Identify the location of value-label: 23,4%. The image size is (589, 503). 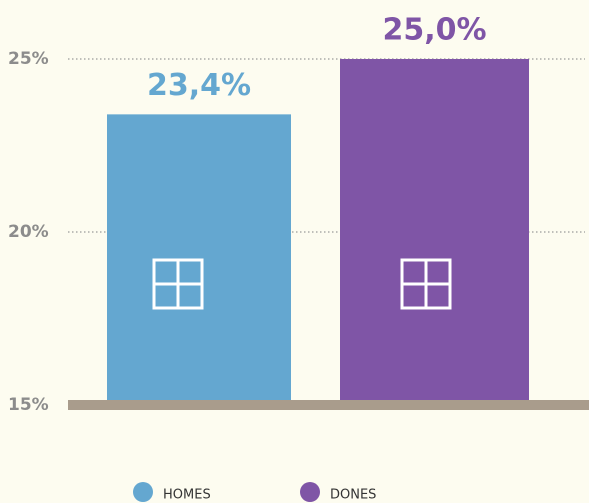
(199, 85).